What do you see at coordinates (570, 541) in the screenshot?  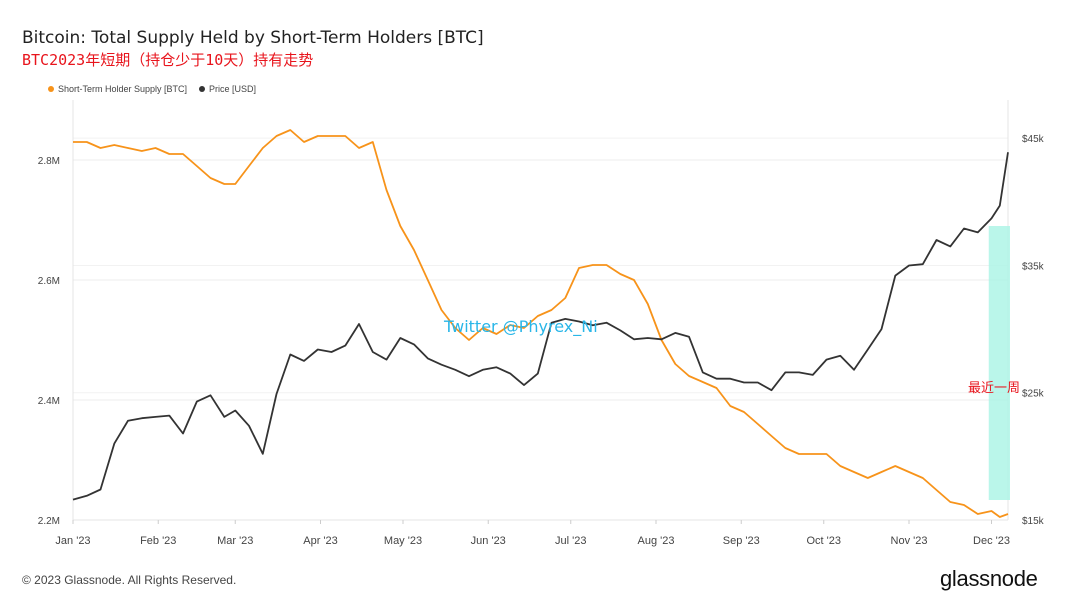 I see `x-tick-label: Jul '23` at bounding box center [570, 541].